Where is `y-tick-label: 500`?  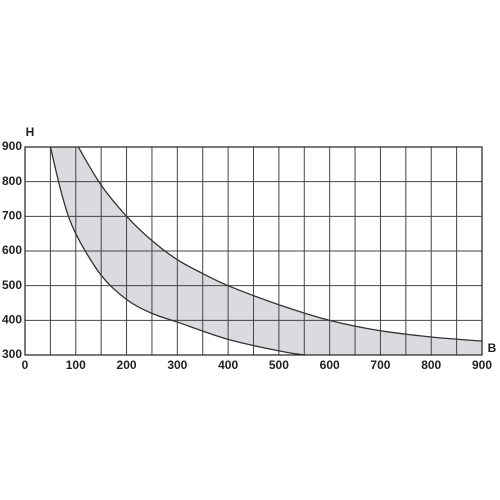 y-tick-label: 500 is located at coordinates (12, 285).